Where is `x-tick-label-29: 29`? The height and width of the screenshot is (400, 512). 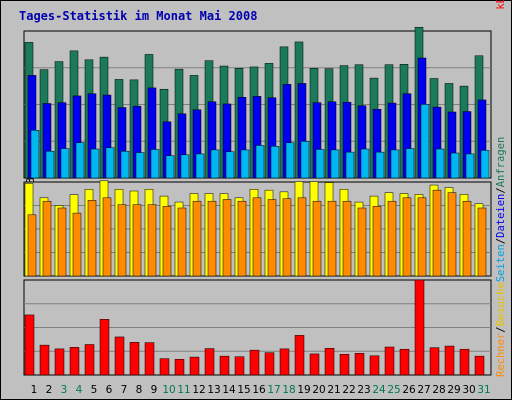 x-tick-label-29: 29 is located at coordinates (453, 390).